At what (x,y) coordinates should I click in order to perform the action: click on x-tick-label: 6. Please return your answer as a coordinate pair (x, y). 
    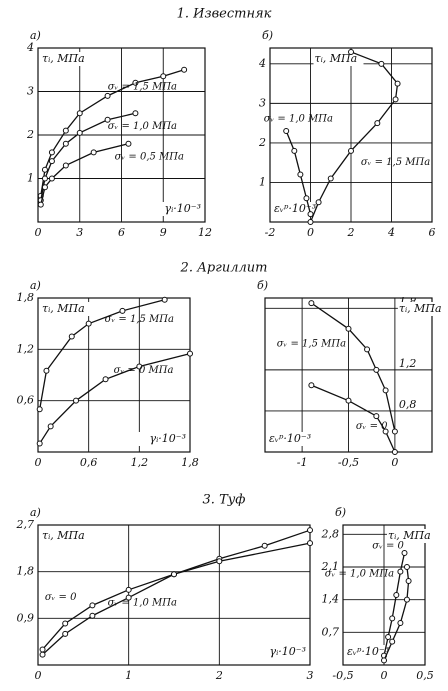
    Looking at the image, I should click on (121, 232).